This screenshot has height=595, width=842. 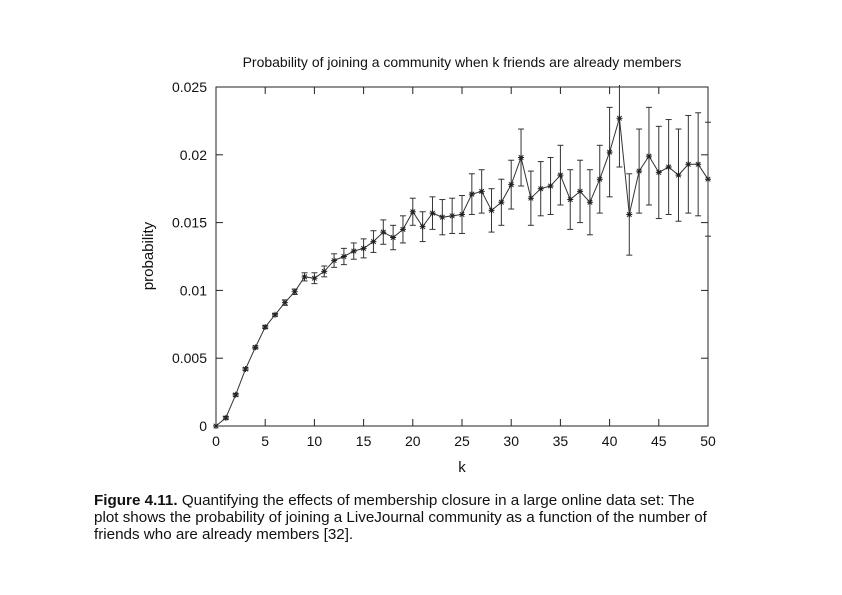 What do you see at coordinates (659, 441) in the screenshot?
I see `x-tick-label: 45` at bounding box center [659, 441].